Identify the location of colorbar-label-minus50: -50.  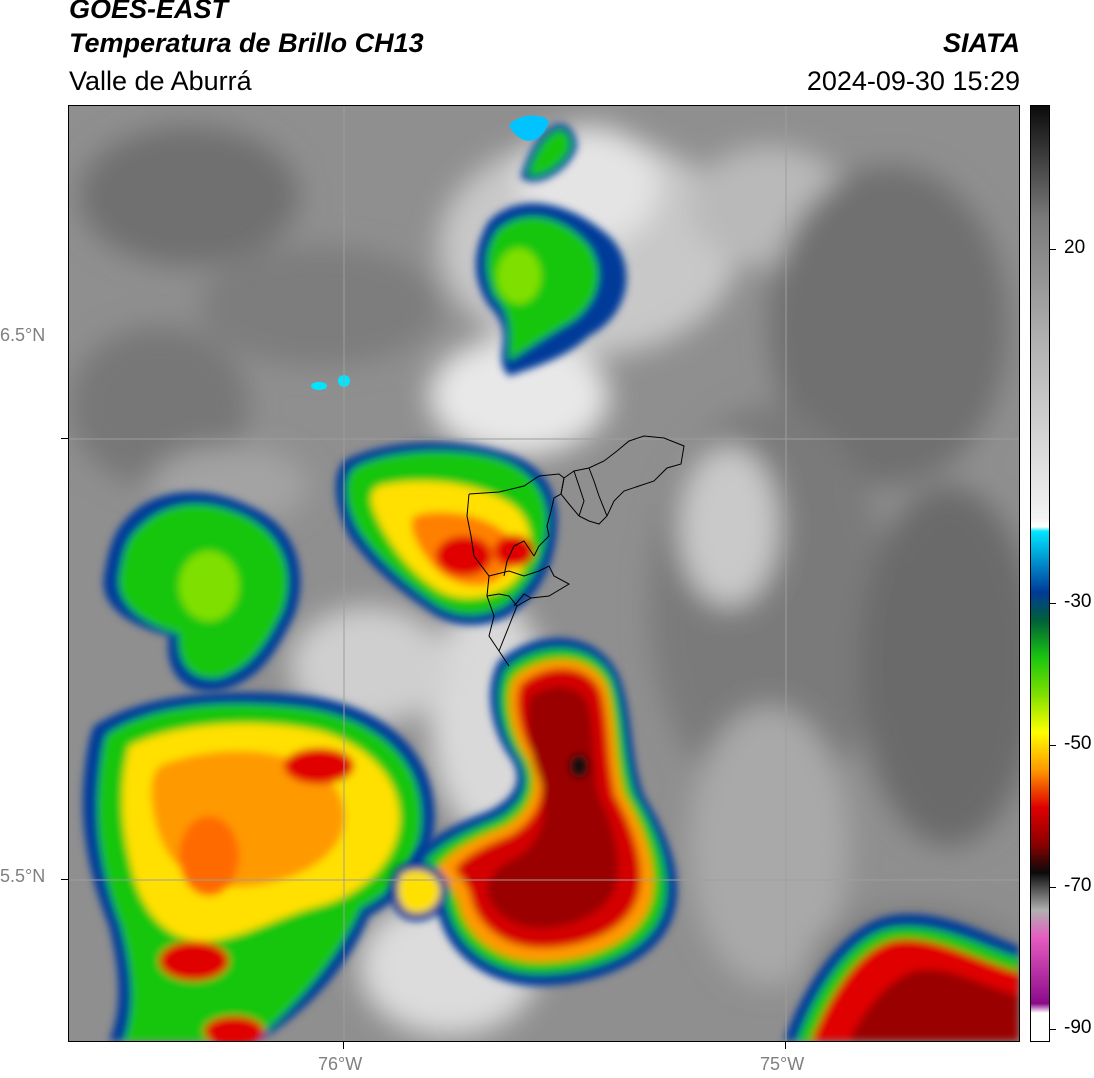
(1078, 743).